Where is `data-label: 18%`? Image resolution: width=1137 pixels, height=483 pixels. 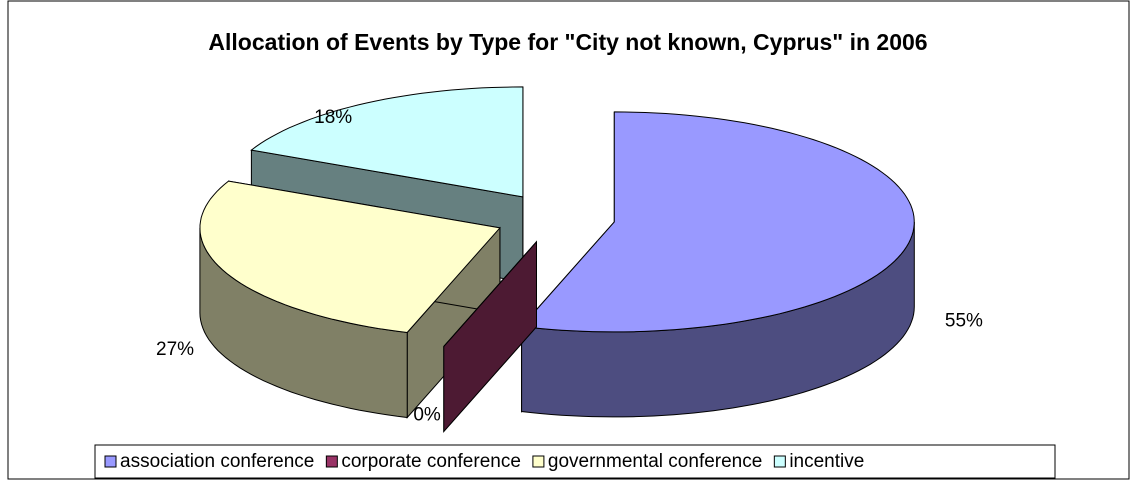 data-label: 18% is located at coordinates (333, 117).